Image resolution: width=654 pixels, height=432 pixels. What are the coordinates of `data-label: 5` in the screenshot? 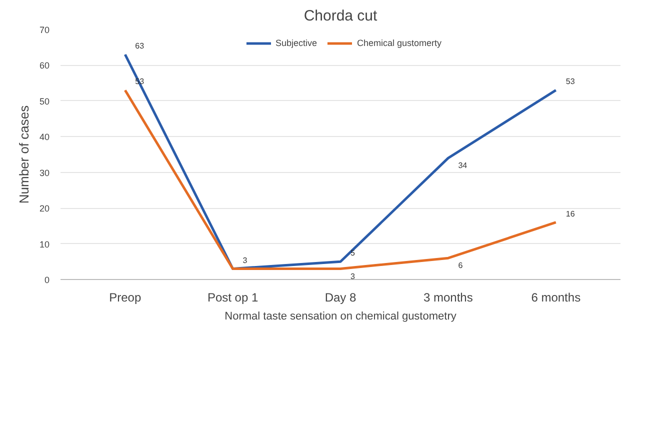 It's located at (353, 253).